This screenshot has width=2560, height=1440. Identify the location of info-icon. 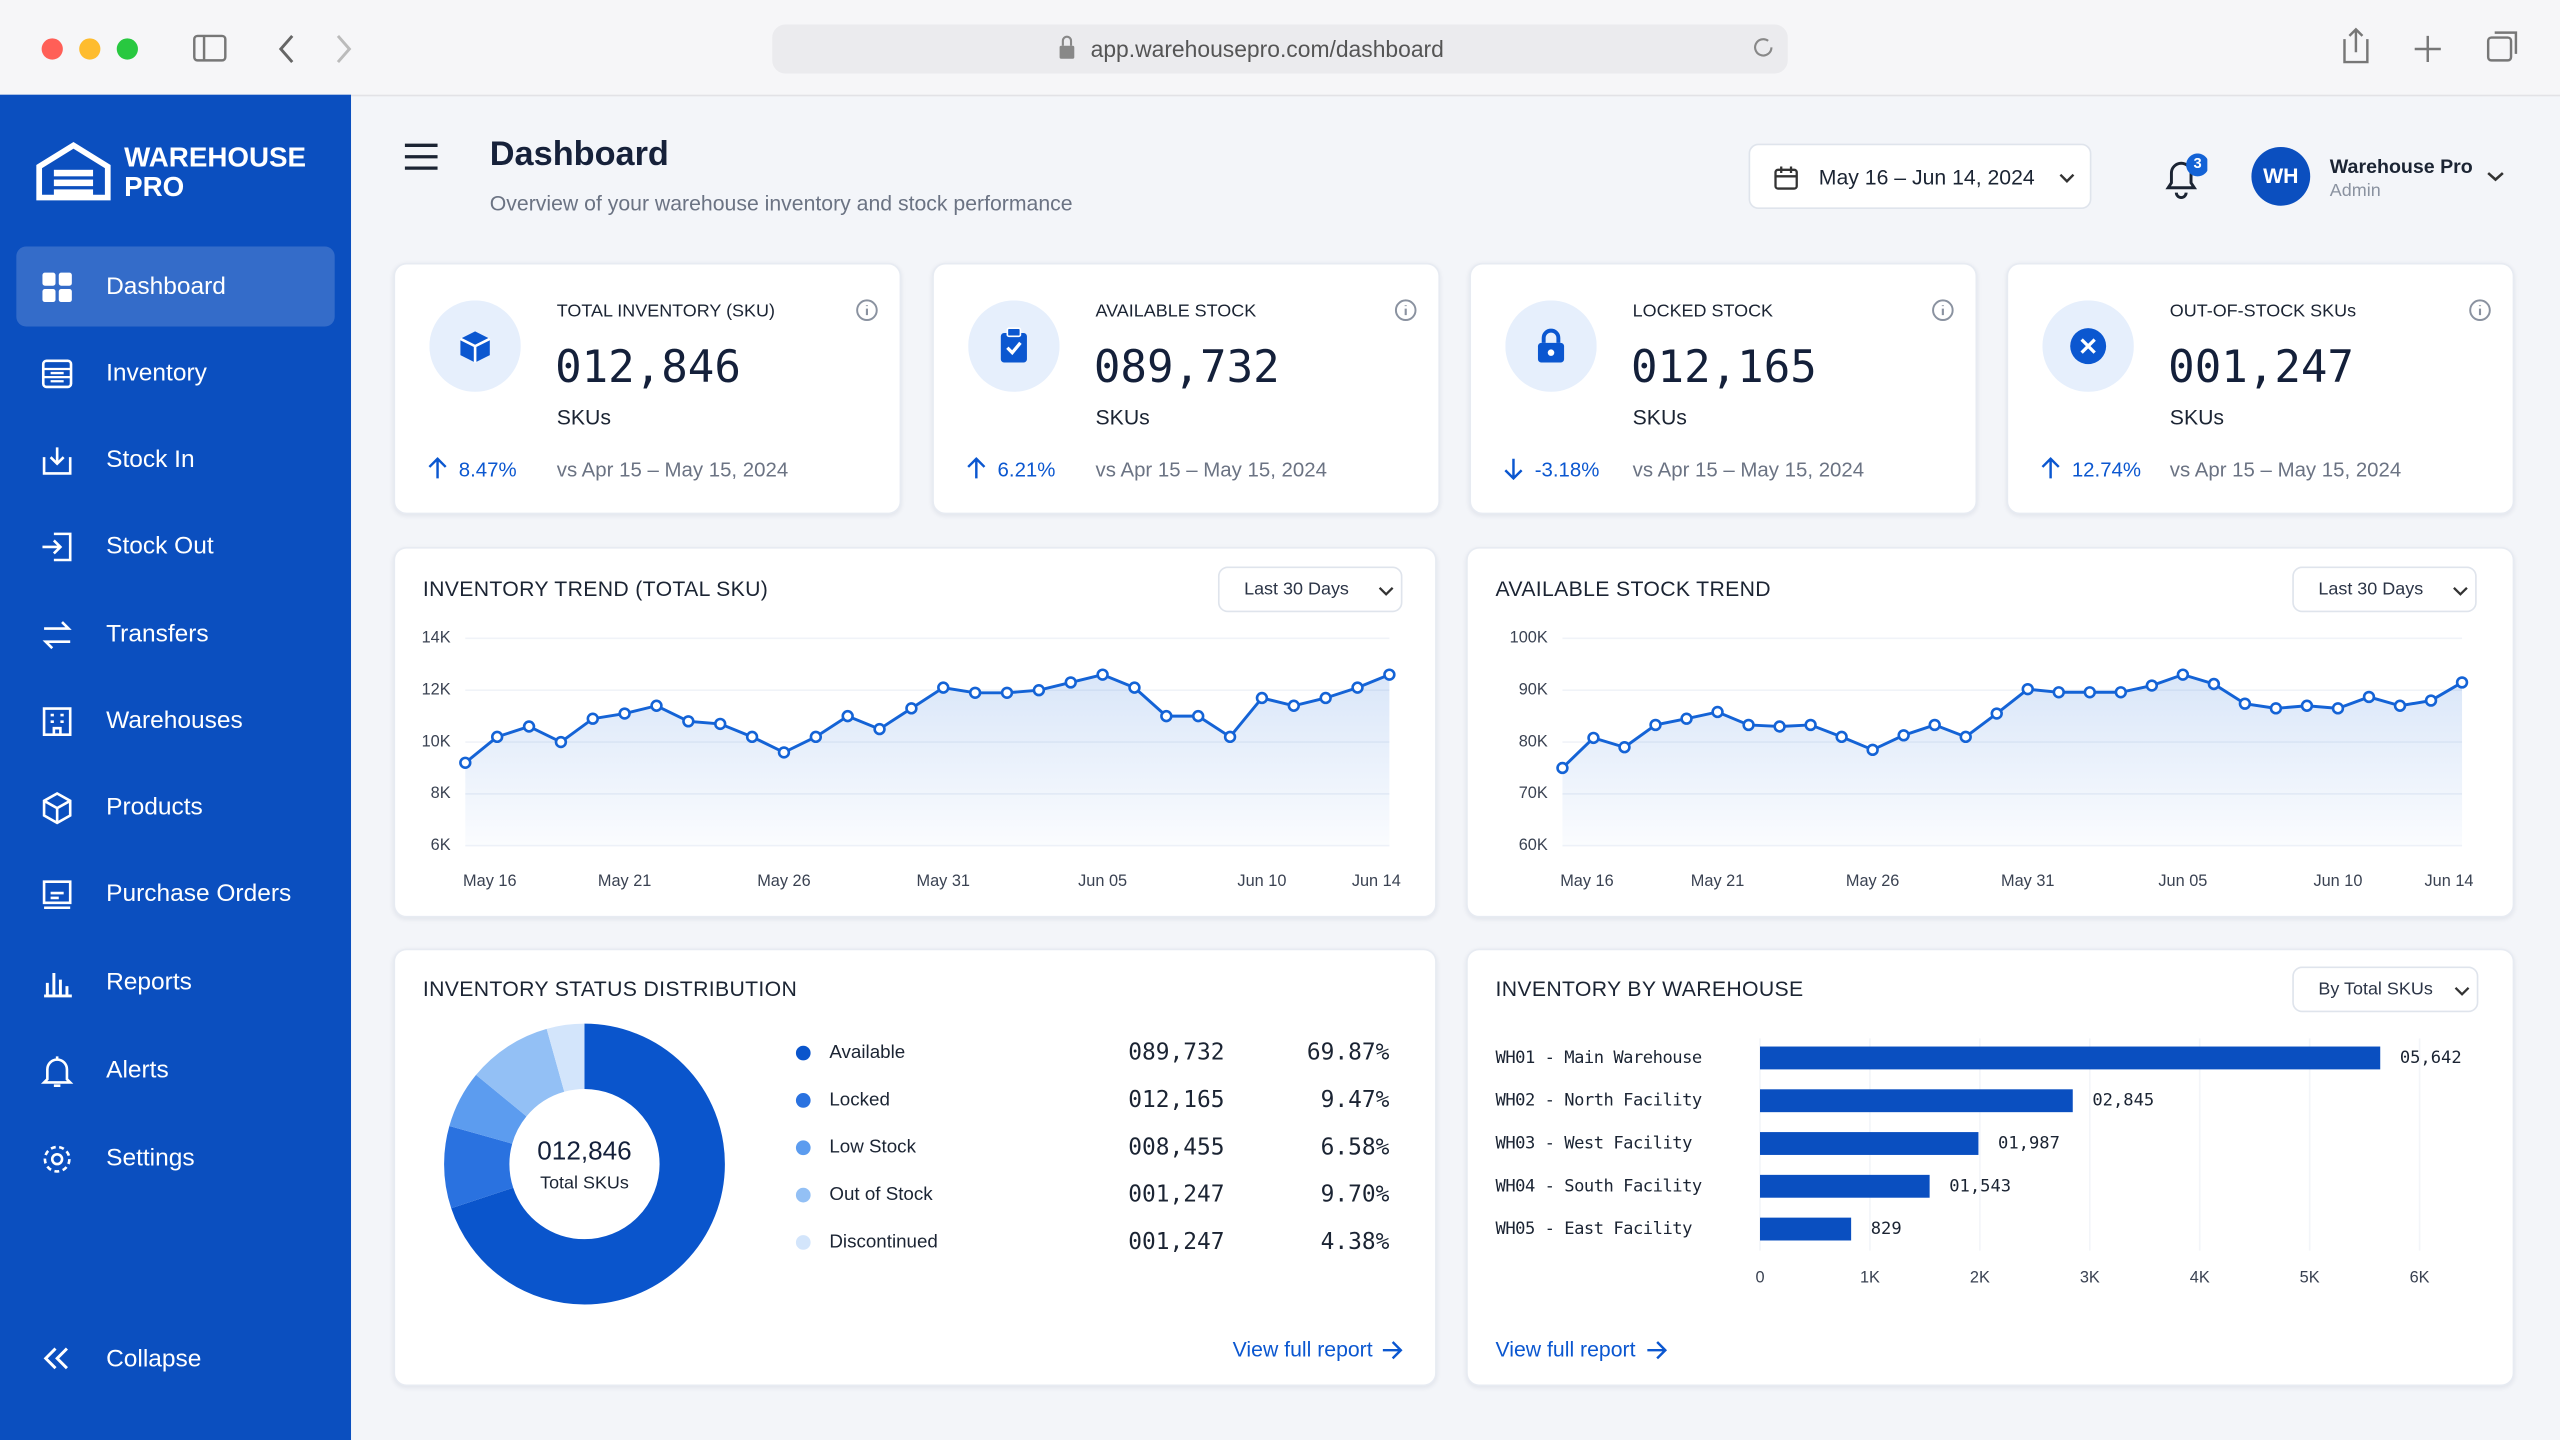
(1405, 310).